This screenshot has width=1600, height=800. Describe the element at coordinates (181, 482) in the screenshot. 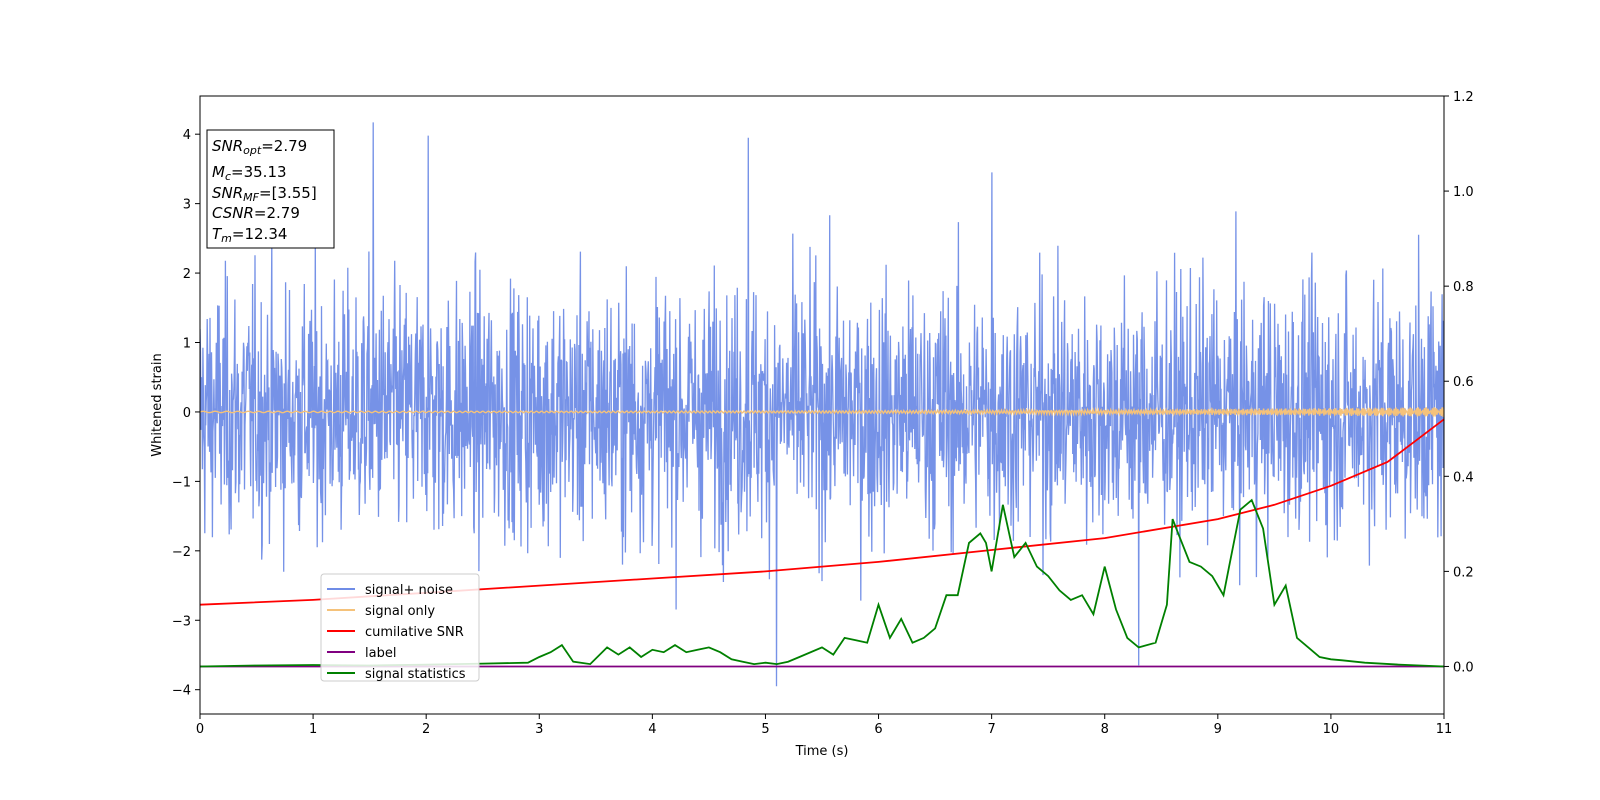

I see `y-left-tick-label: −1` at that location.